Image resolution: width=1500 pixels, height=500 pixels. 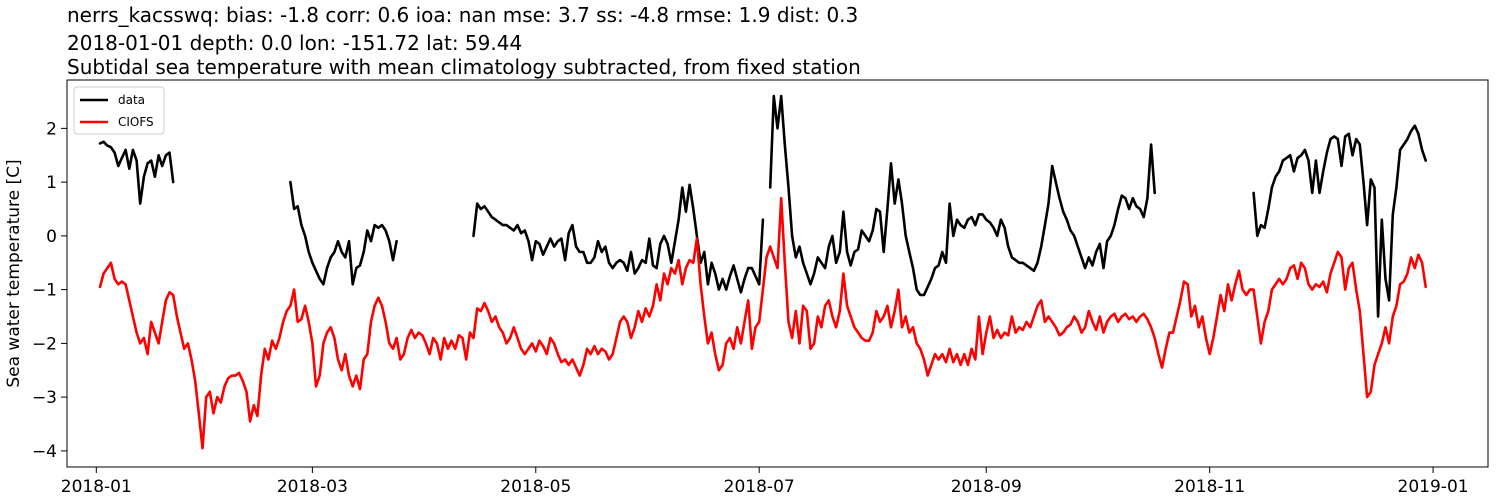 What do you see at coordinates (312, 487) in the screenshot?
I see `x-tick-label: 2018-03` at bounding box center [312, 487].